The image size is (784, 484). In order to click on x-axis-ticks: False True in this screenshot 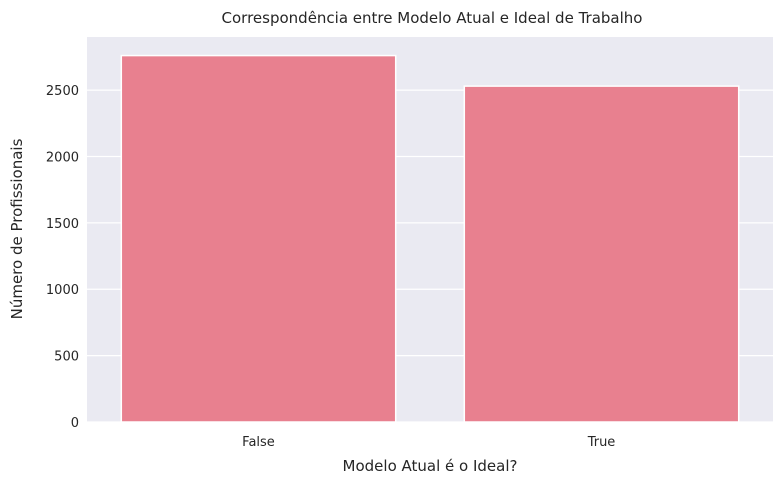, I will do `click(428, 442)`.